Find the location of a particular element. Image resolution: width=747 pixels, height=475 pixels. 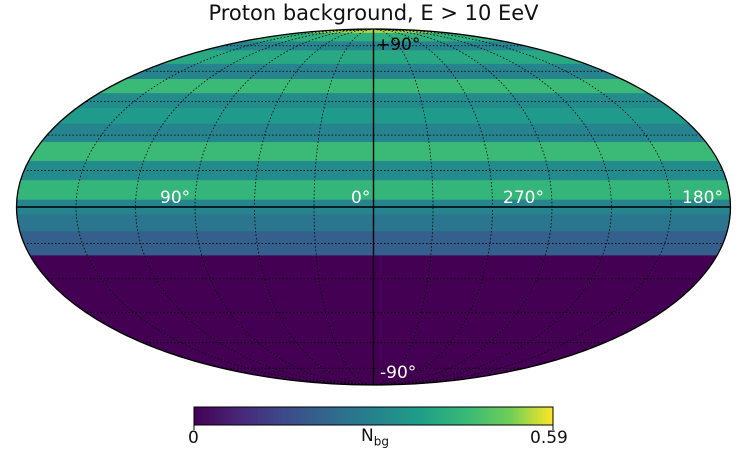

lat-label-south: -90° is located at coordinates (398, 373).